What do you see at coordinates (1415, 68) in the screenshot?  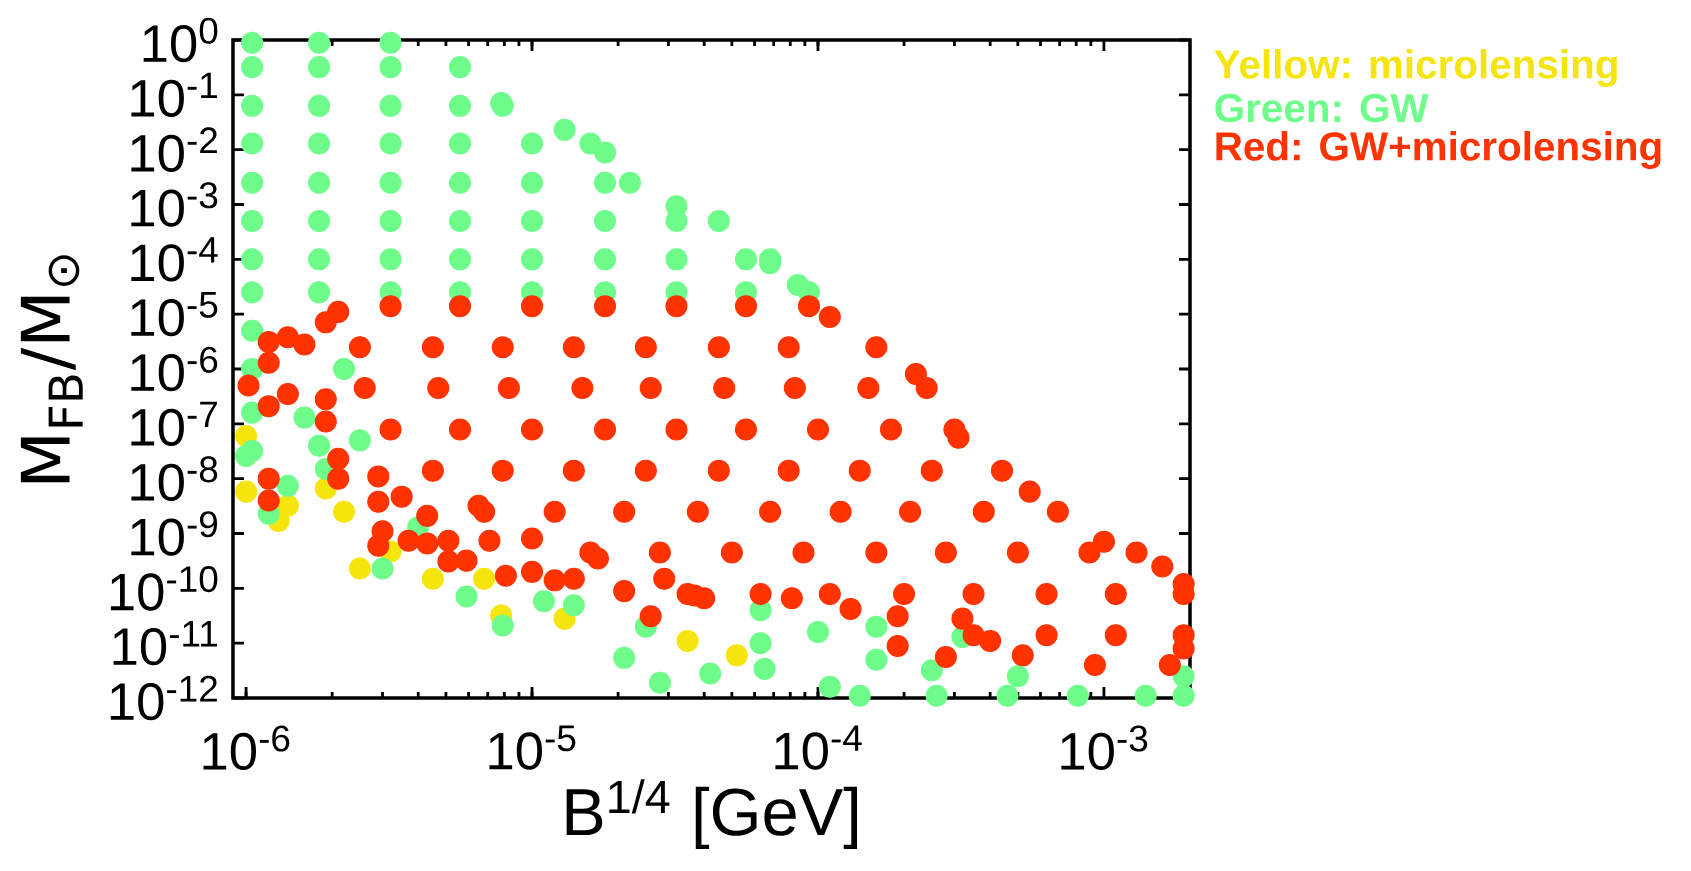 I see `text: Yellow: microlensing` at bounding box center [1415, 68].